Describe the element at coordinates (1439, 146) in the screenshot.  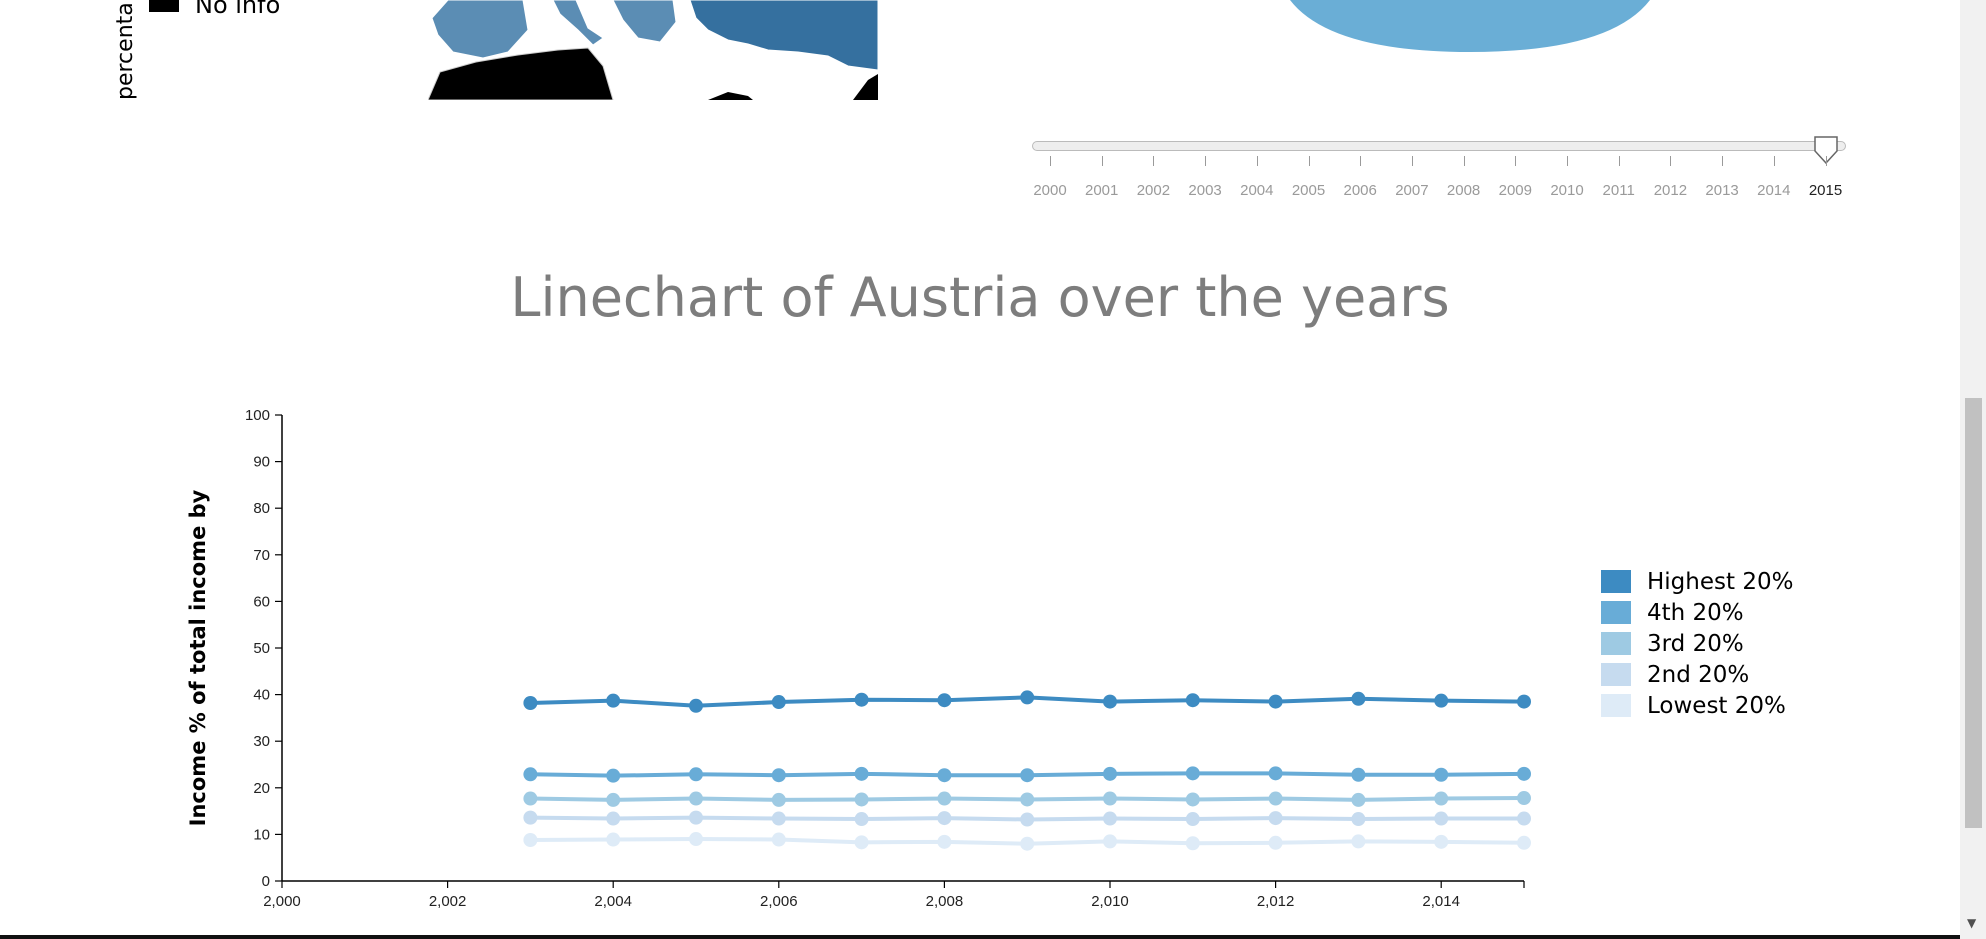
I see `slider-track` at that location.